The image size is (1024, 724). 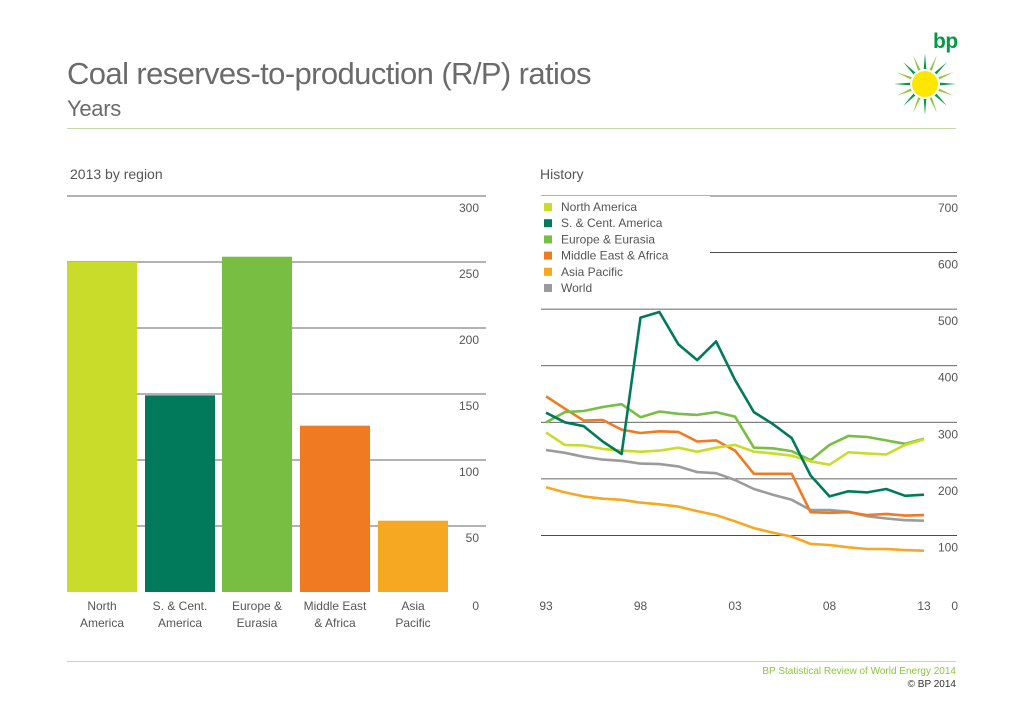 What do you see at coordinates (945, 41) in the screenshot?
I see `bp-logo-text: bp` at bounding box center [945, 41].